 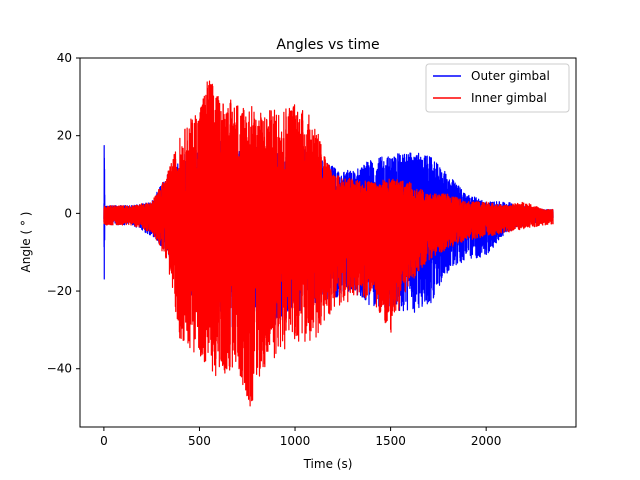 I want to click on x-ticks: 0 500 1000 1500 2000, so click(x=300, y=437).